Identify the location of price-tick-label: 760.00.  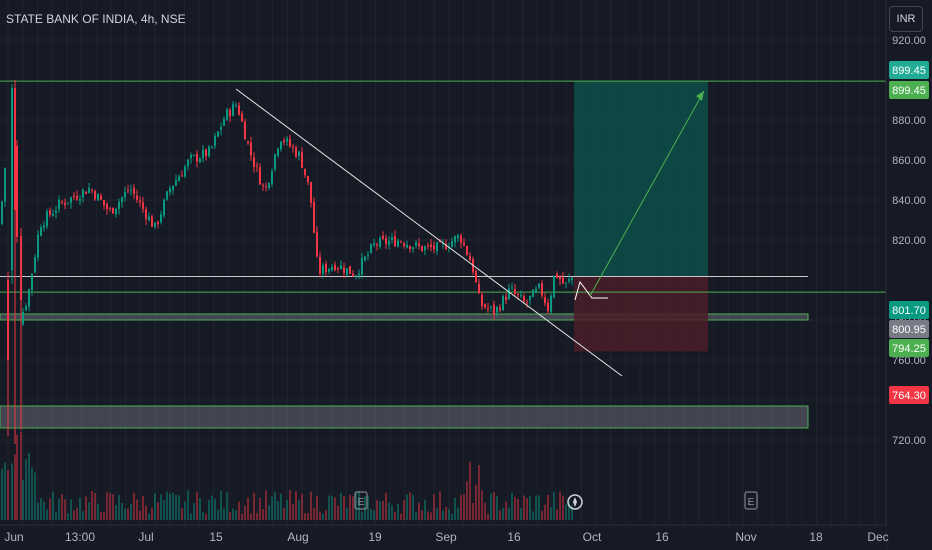
(909, 361).